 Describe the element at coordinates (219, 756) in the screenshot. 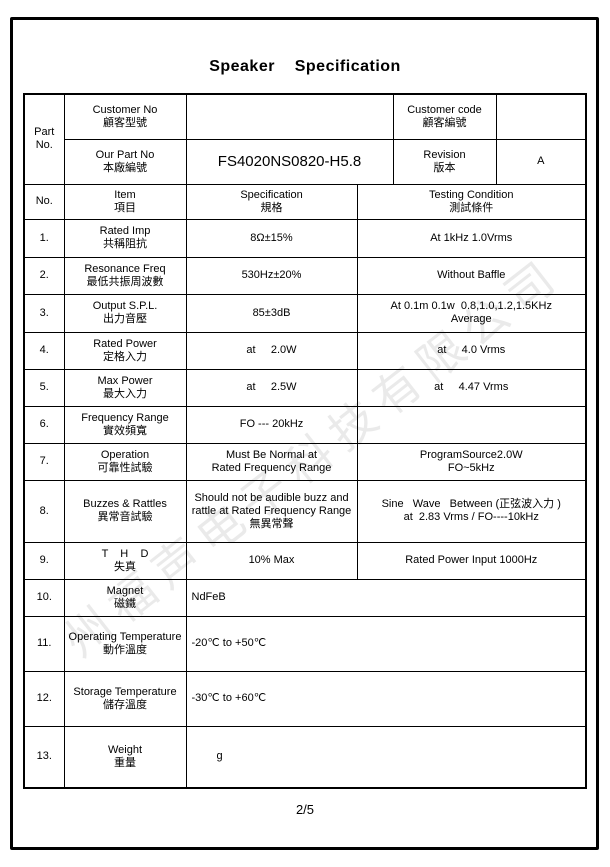

I see `row-13-value-text: g` at that location.